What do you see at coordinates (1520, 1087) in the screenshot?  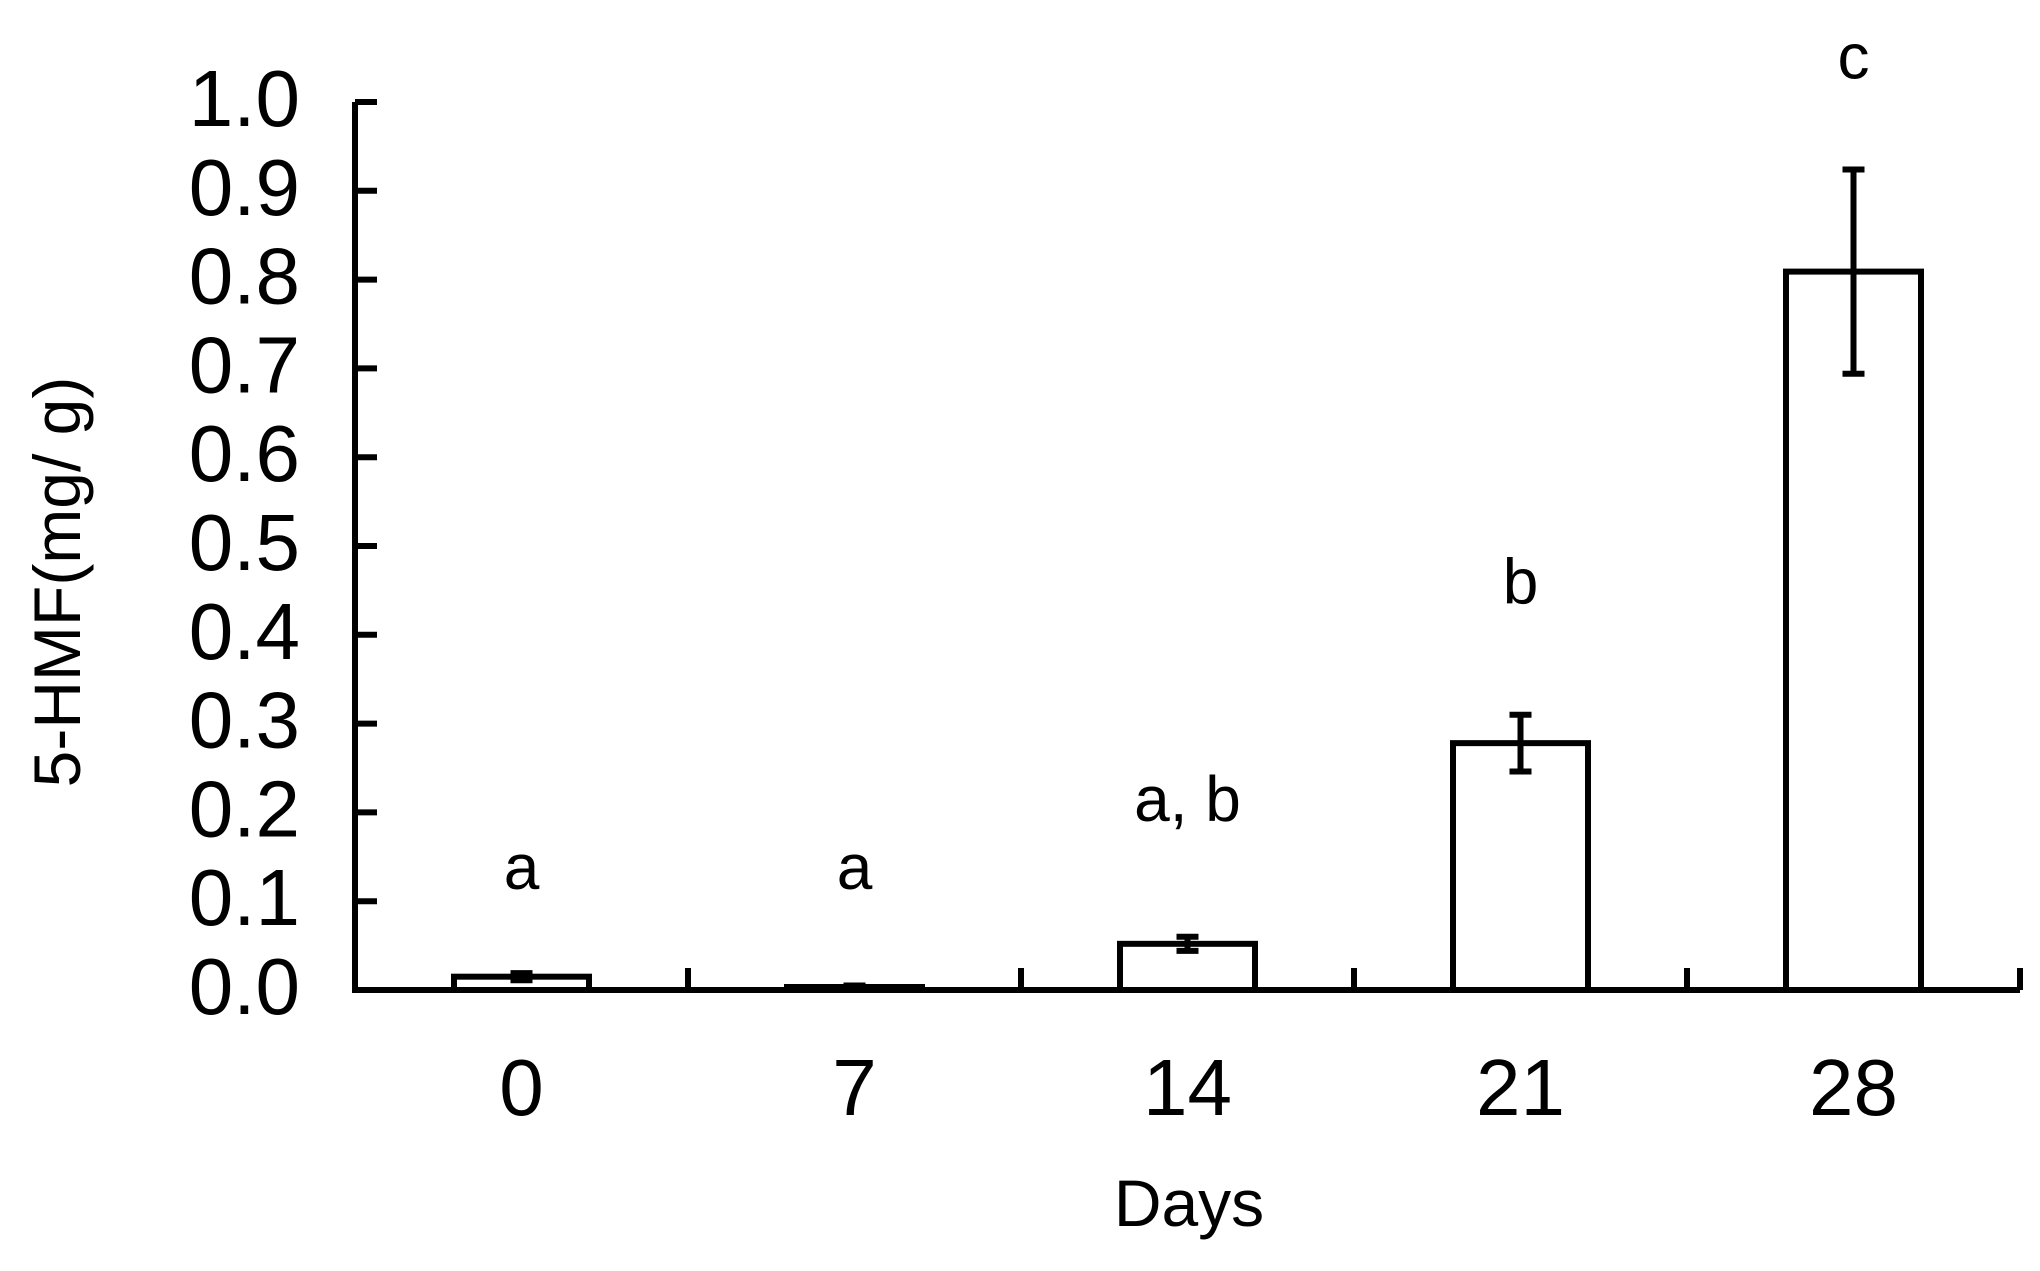 I see `x-tick-label: 21` at bounding box center [1520, 1087].